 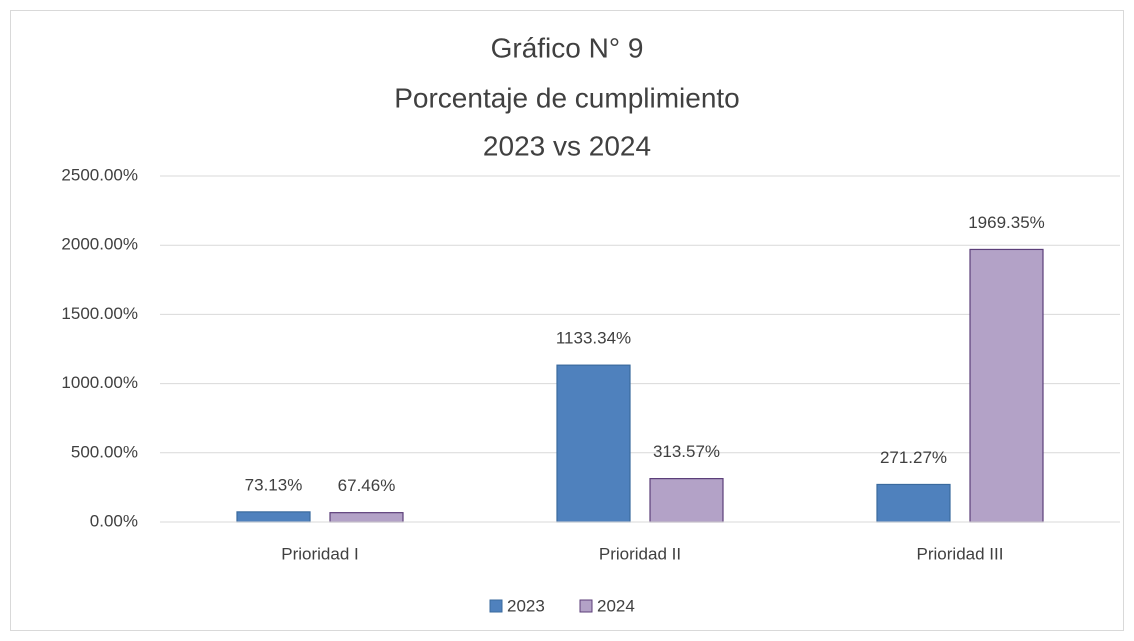 I want to click on x-tick-label: Prioridad I, so click(x=319, y=553).